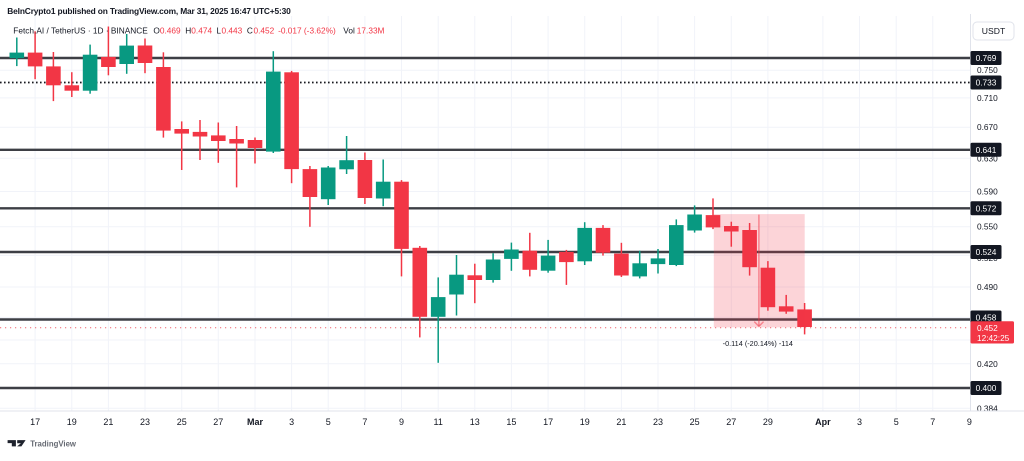  I want to click on svg-text: 0.769, so click(986, 58).